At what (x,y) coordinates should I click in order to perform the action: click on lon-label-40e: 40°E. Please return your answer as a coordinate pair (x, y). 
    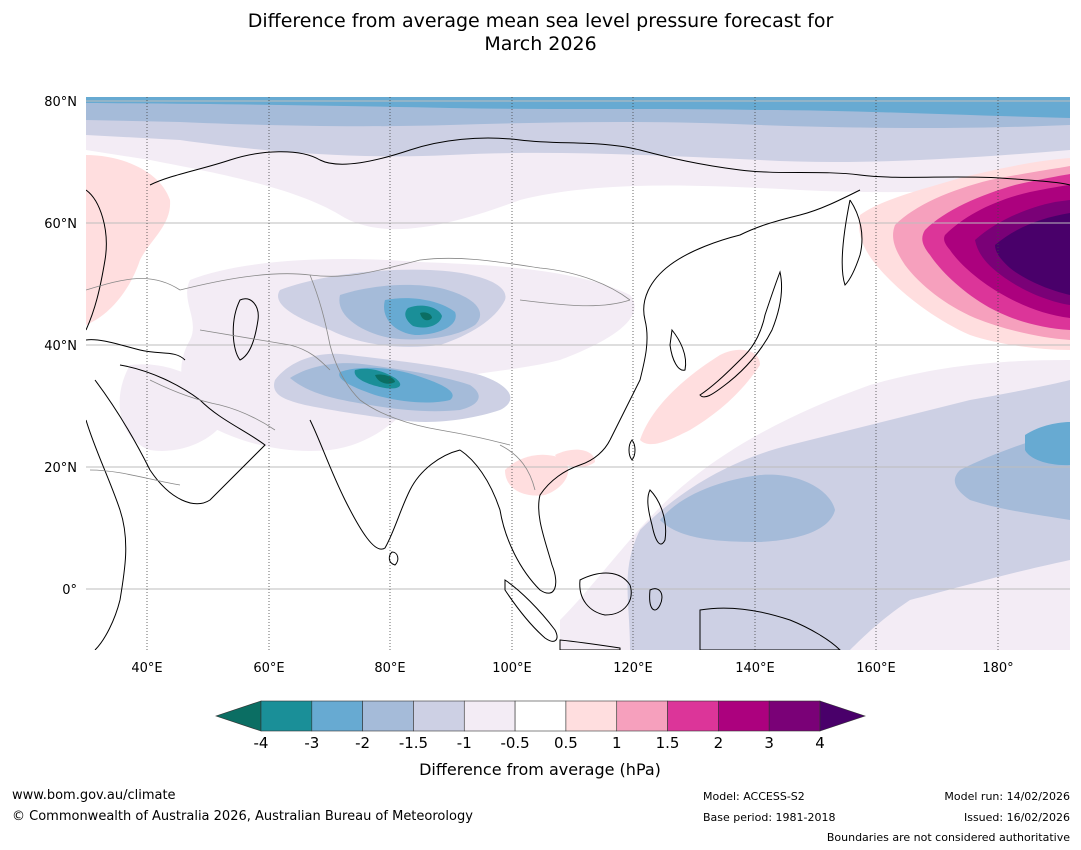
    Looking at the image, I should click on (146, 668).